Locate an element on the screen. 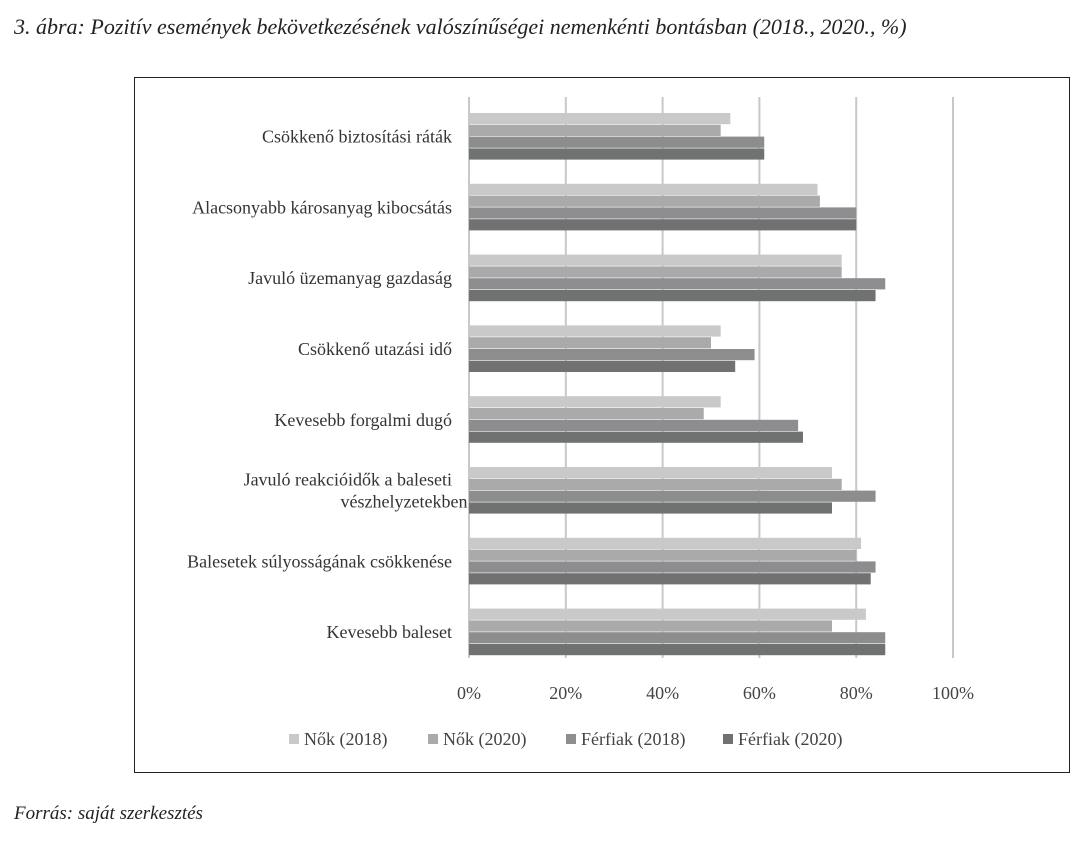 This screenshot has height=845, width=1091. x-tick-label: 40% is located at coordinates (662, 693).